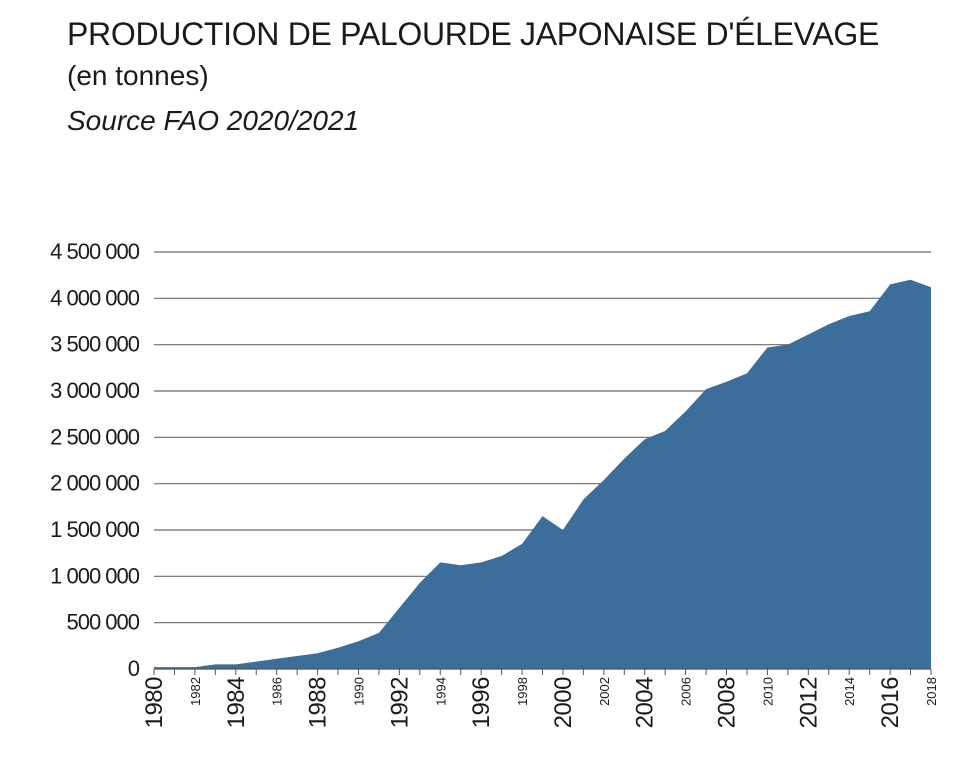 The height and width of the screenshot is (769, 968). Describe the element at coordinates (767, 691) in the screenshot. I see `x-tick-label: 2010` at that location.